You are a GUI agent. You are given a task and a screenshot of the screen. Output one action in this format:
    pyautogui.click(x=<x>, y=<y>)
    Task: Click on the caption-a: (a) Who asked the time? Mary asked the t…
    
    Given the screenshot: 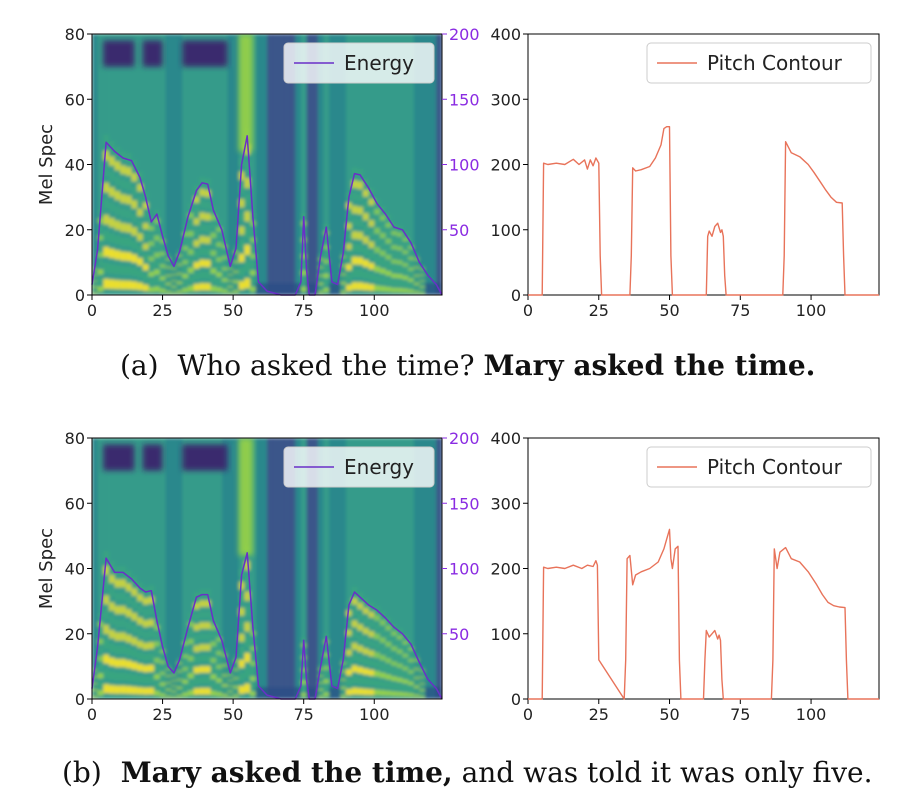 What is the action you would take?
    pyautogui.click(x=467, y=365)
    